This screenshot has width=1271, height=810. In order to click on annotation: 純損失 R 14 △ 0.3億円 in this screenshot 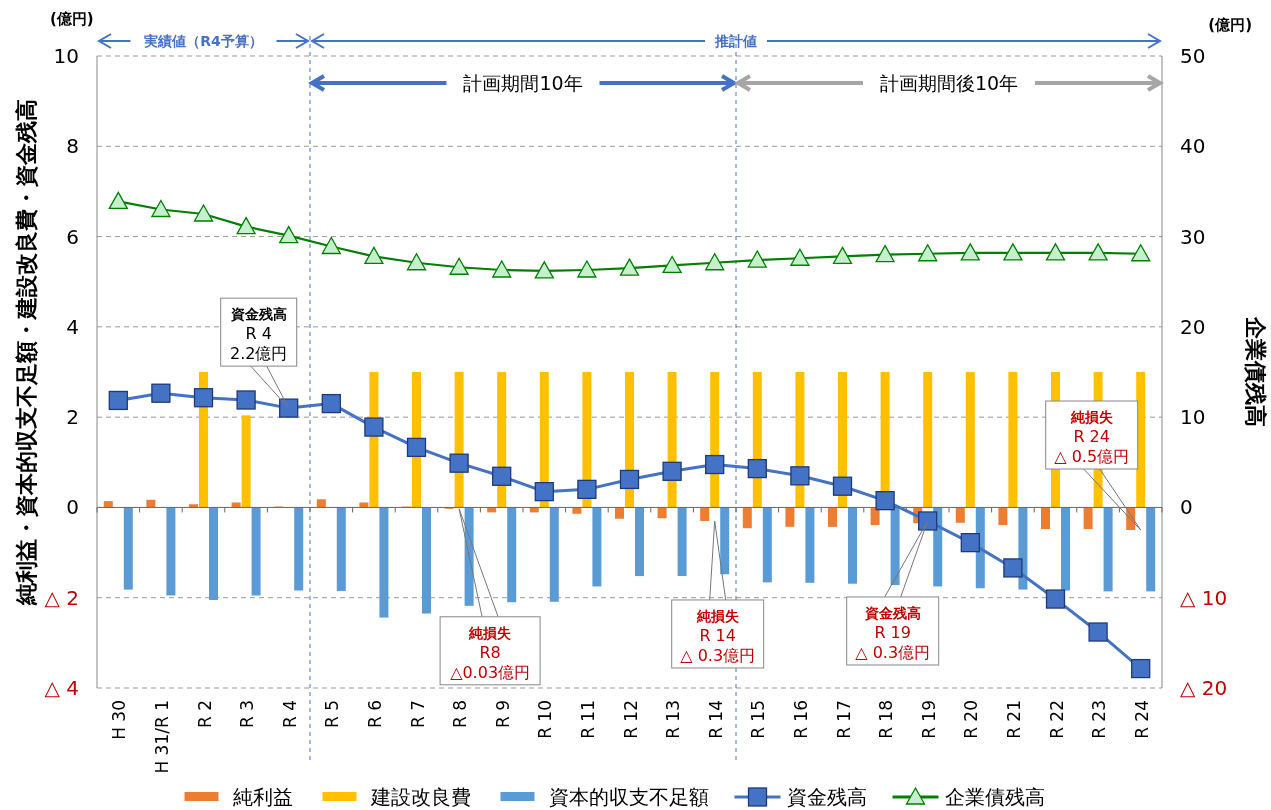, I will do `click(718, 636)`.